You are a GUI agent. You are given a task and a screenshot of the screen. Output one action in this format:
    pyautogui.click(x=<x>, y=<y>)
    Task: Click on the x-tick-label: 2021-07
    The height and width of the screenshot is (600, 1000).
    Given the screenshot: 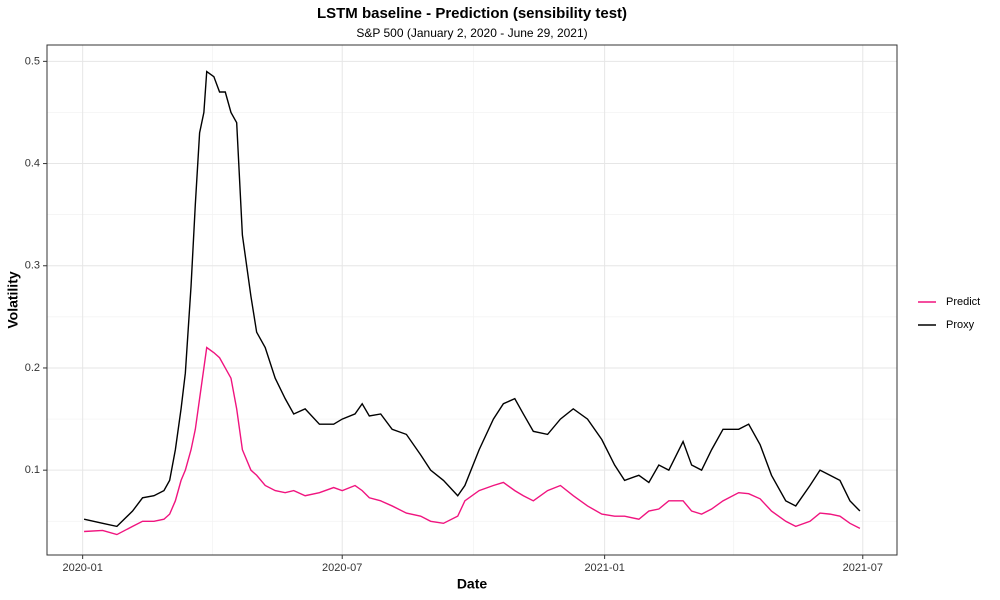 What is the action you would take?
    pyautogui.click(x=863, y=568)
    